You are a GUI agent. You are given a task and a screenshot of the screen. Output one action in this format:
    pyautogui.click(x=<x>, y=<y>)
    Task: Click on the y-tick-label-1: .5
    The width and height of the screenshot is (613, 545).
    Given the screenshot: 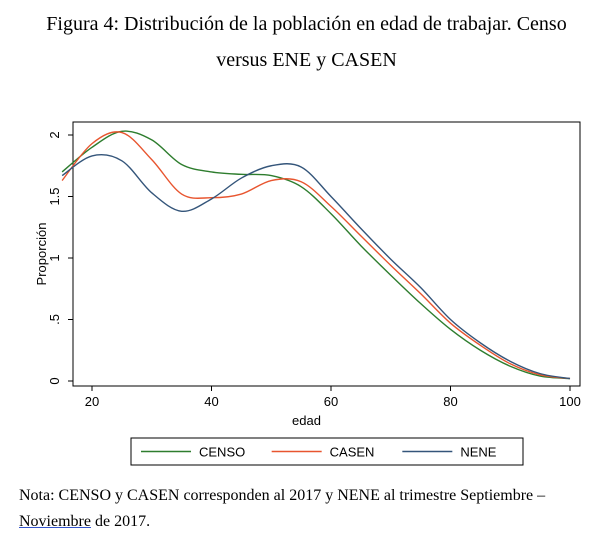 What is the action you would take?
    pyautogui.click(x=54, y=319)
    